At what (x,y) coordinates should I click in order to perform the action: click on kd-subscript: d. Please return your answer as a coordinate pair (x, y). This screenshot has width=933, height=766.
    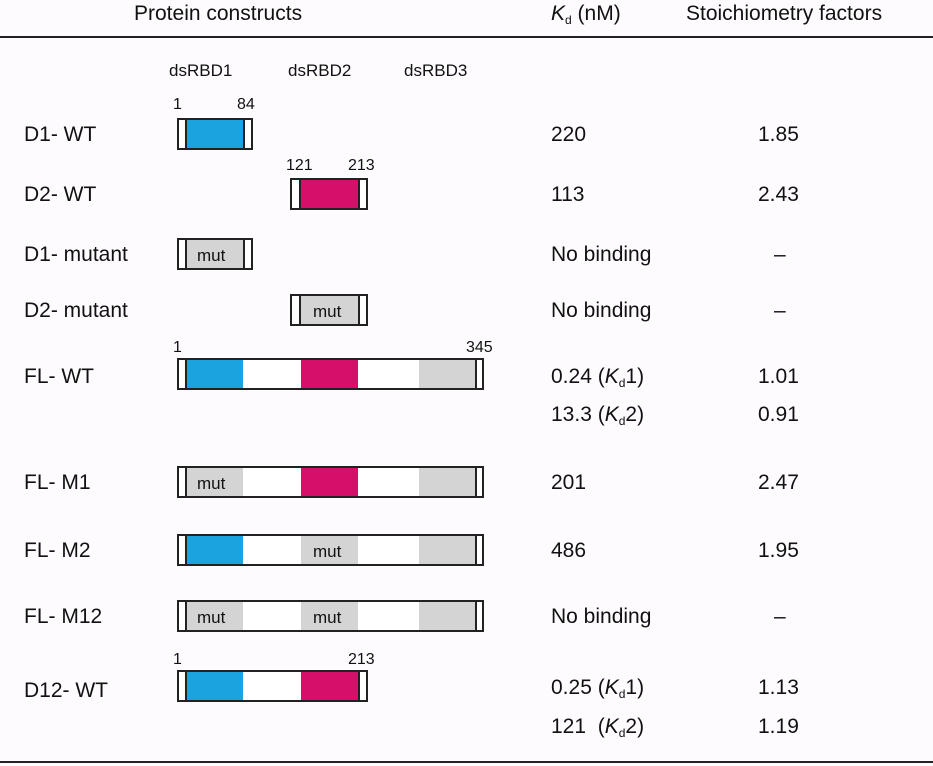
    Looking at the image, I should click on (568, 20).